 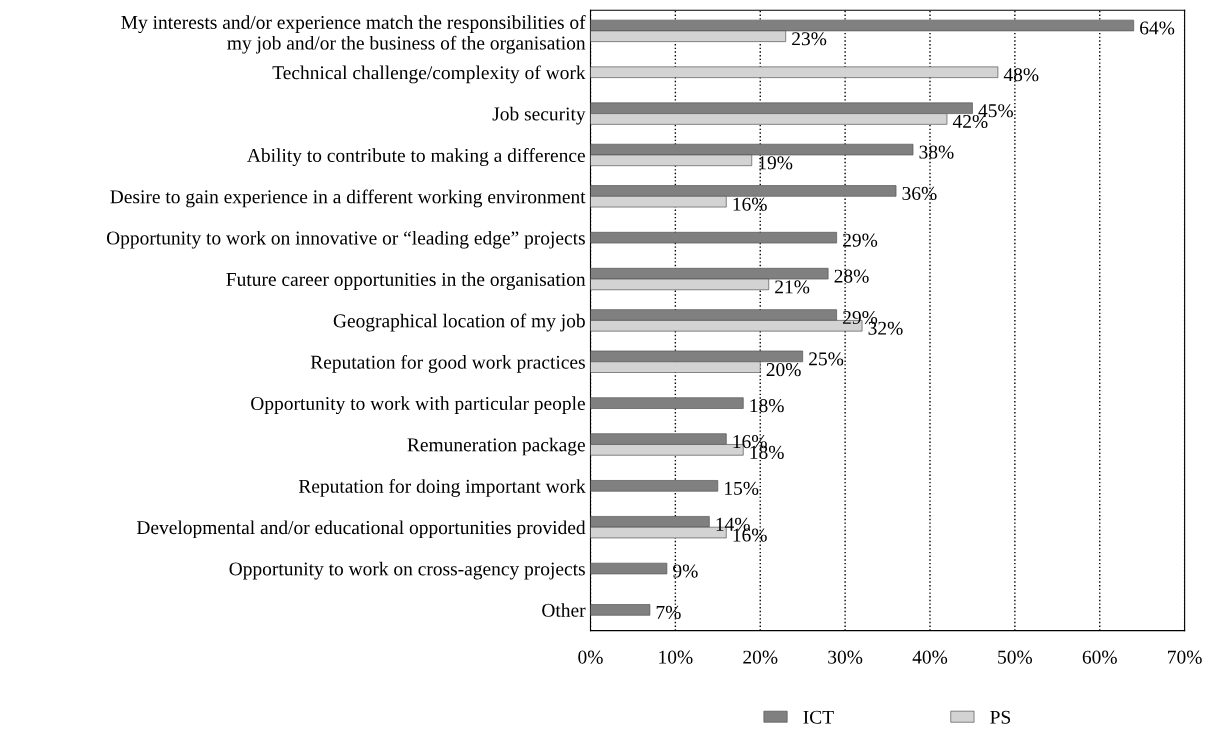 I want to click on y-tick-label: Job security, so click(x=539, y=115).